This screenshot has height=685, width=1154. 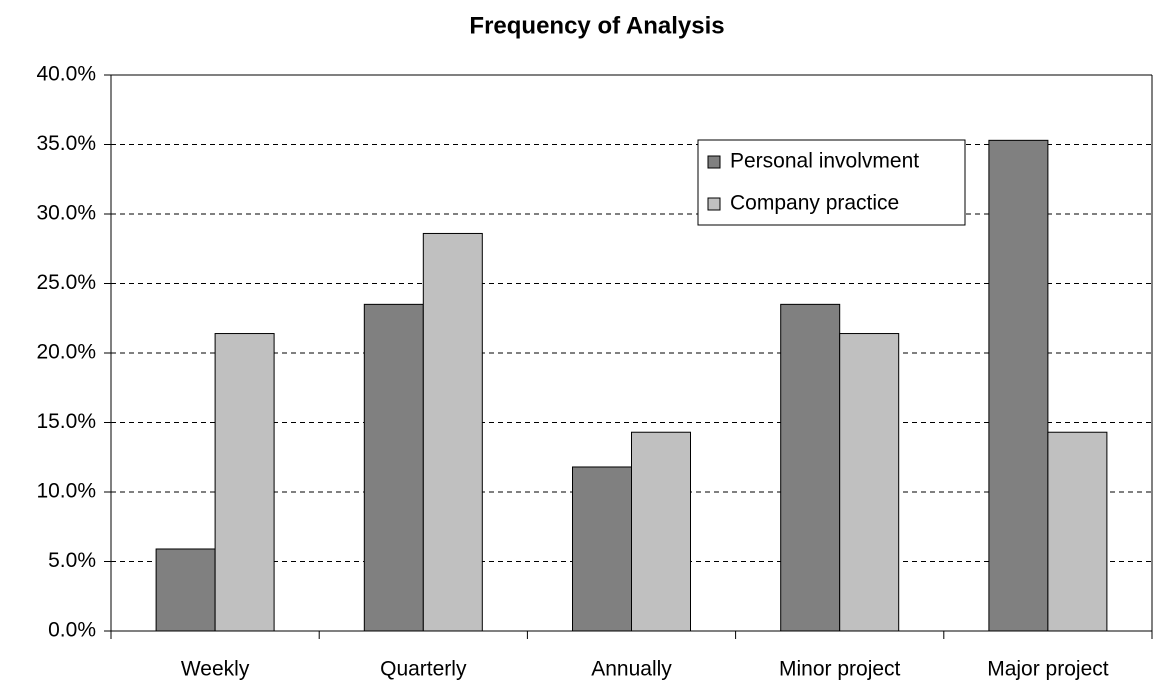 What do you see at coordinates (814, 203) in the screenshot?
I see `legend-label: Company practice` at bounding box center [814, 203].